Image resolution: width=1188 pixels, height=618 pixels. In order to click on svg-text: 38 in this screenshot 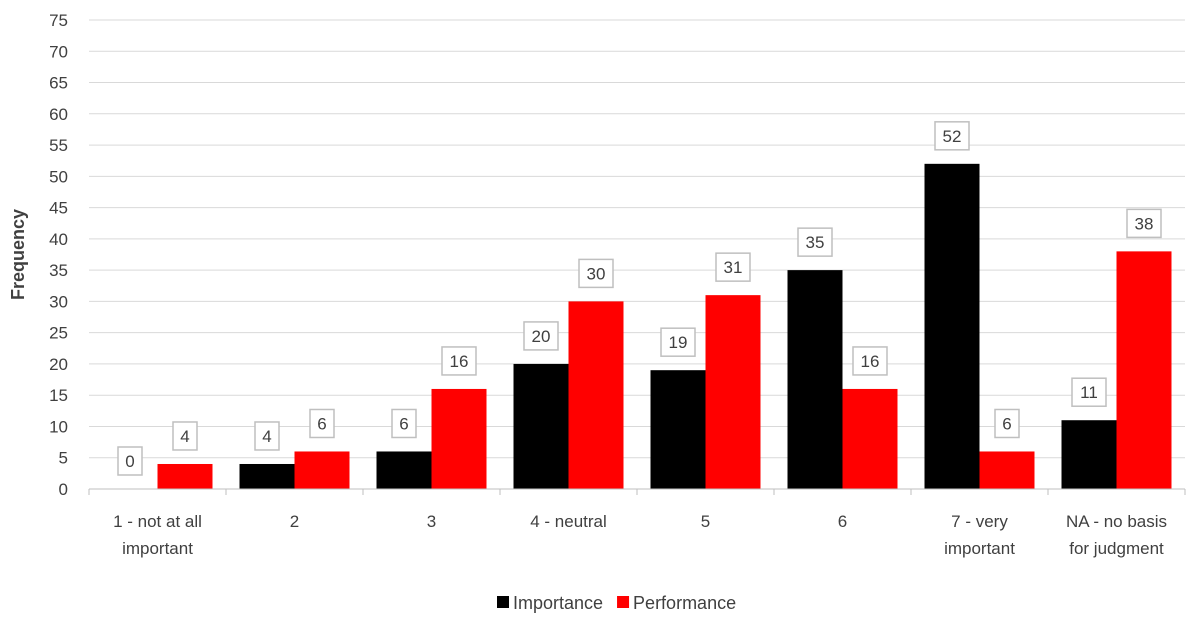, I will do `click(1144, 223)`.